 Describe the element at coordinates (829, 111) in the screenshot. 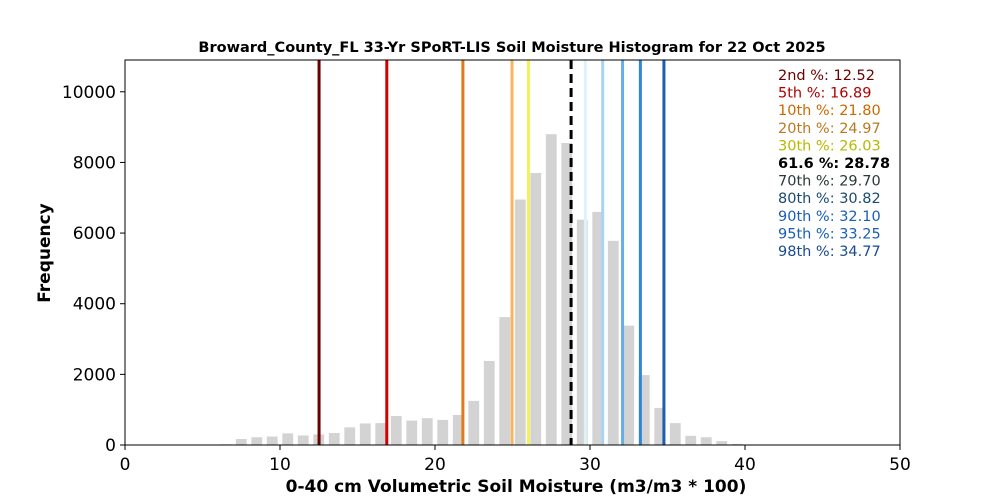

I see `percentile-label: 10th %: 21.80` at that location.